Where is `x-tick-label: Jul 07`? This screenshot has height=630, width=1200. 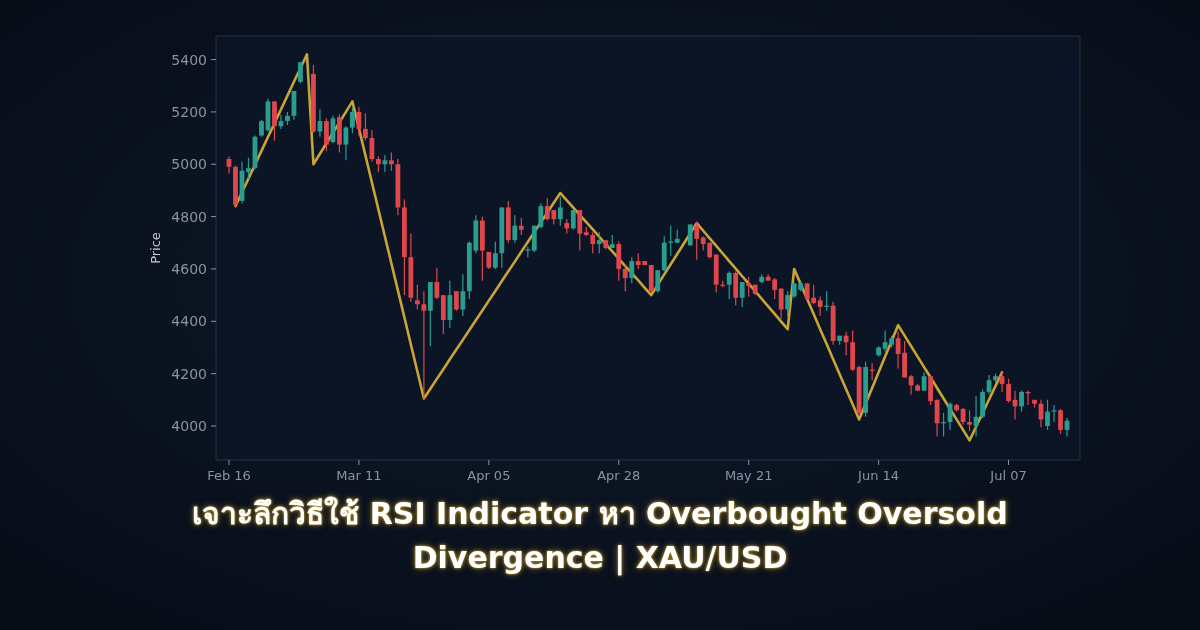 x-tick-label: Jul 07 is located at coordinates (1008, 475).